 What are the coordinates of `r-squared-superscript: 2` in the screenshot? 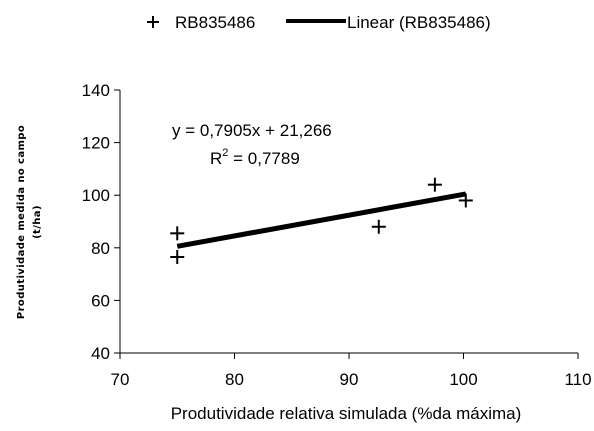 It's located at (225, 153).